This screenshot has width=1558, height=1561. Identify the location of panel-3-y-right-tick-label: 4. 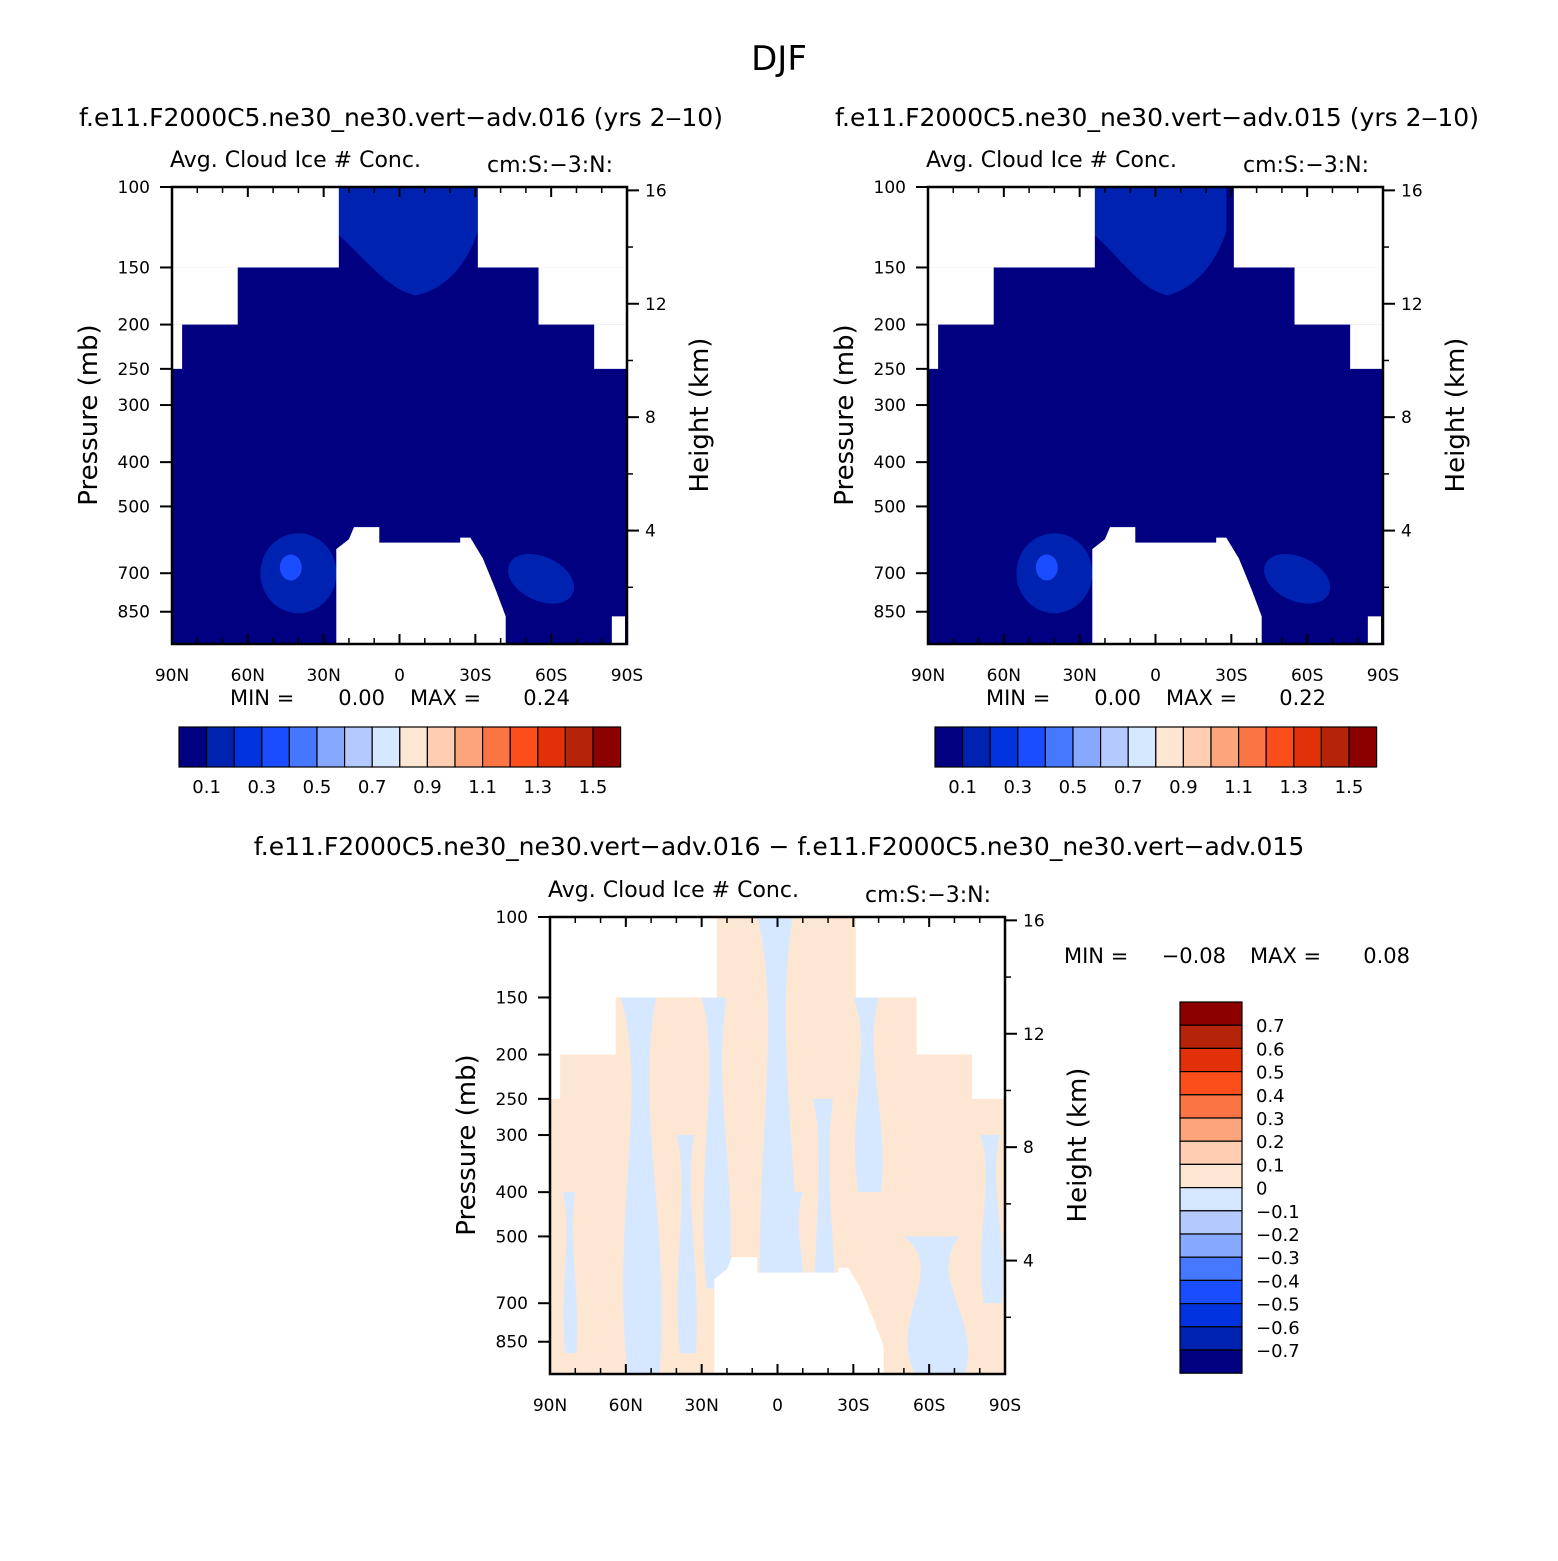
(1028, 1262).